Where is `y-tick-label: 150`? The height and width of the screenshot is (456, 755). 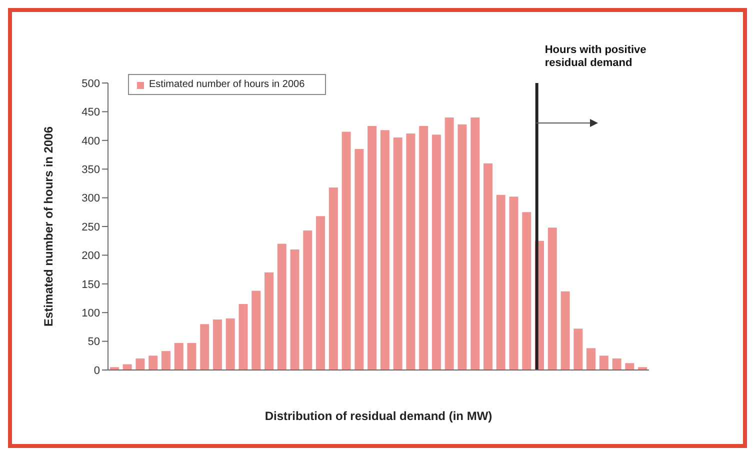
y-tick-label: 150 is located at coordinates (91, 284).